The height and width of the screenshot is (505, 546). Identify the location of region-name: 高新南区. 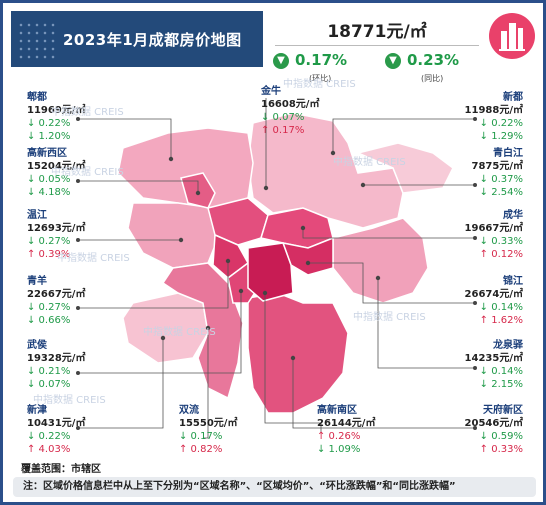
(337, 410).